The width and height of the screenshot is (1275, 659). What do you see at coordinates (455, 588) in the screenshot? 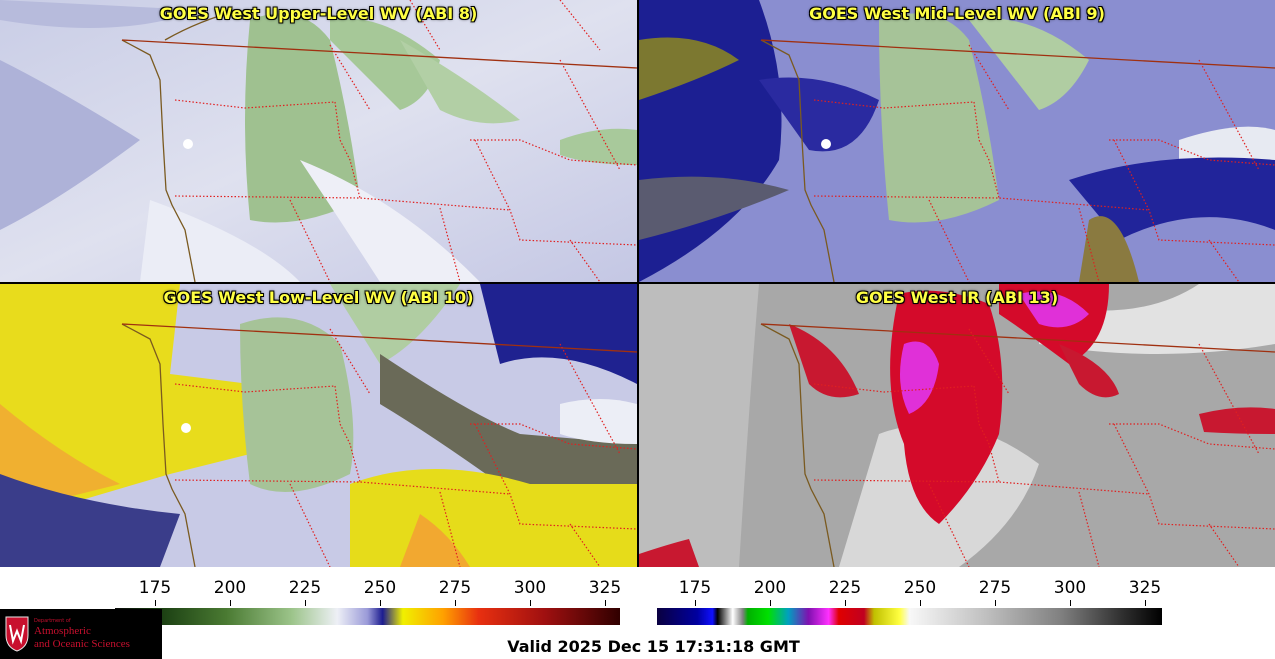
I see `wv-tick: 275` at bounding box center [455, 588].